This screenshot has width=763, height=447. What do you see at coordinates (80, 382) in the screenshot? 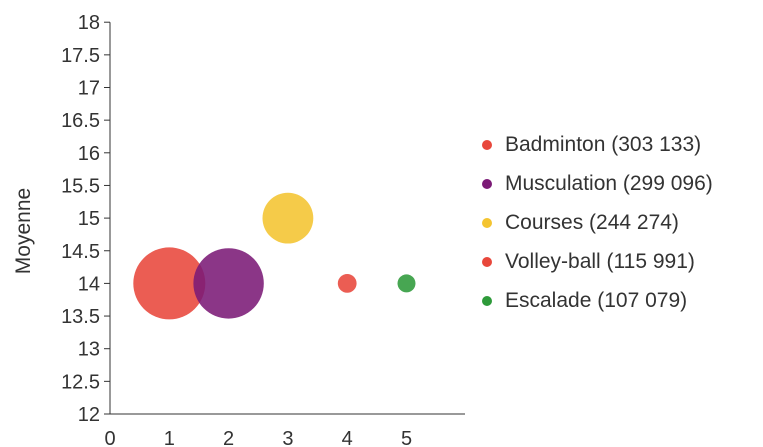
I see `y-tick-label: 12.5` at bounding box center [80, 382].